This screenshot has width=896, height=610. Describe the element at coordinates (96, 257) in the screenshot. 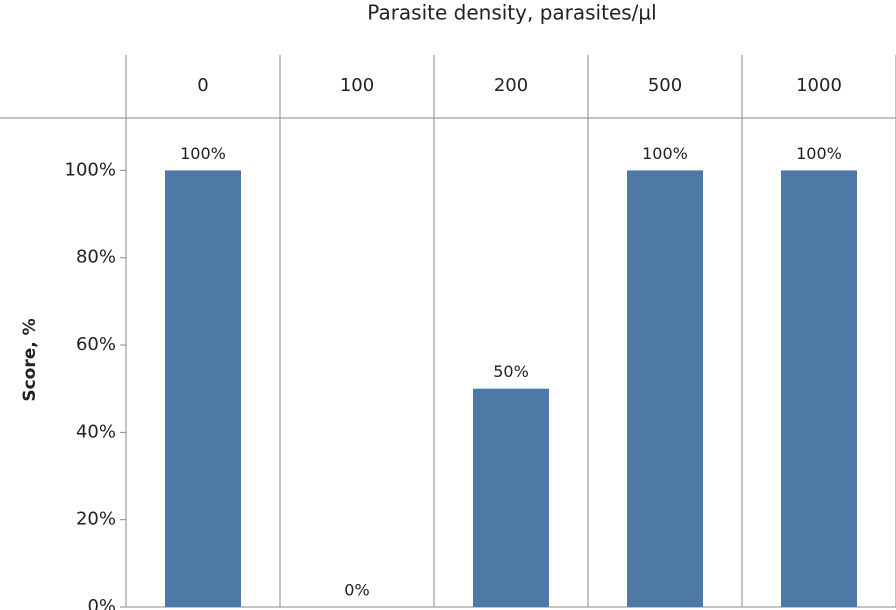

I see `y-tick-label: 80%` at that location.